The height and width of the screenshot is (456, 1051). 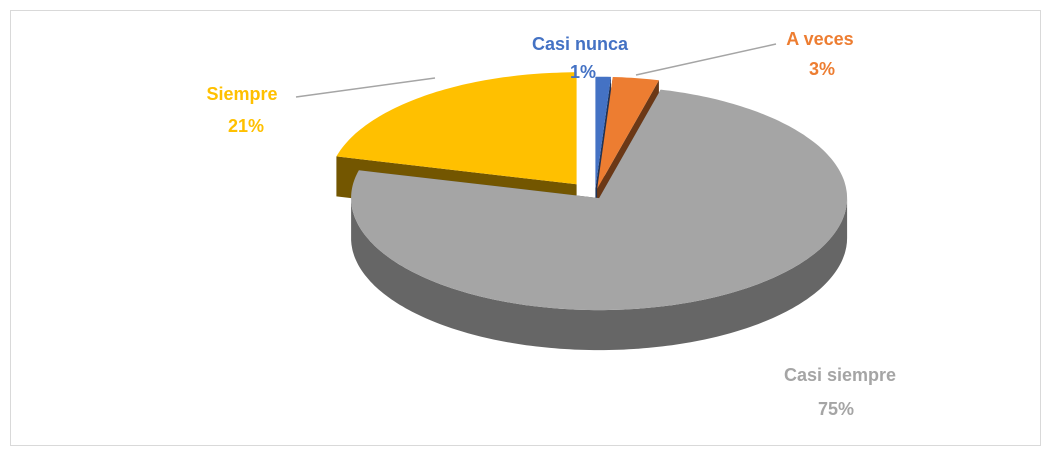 What do you see at coordinates (580, 44) in the screenshot?
I see `category-label: Casi nunca` at bounding box center [580, 44].